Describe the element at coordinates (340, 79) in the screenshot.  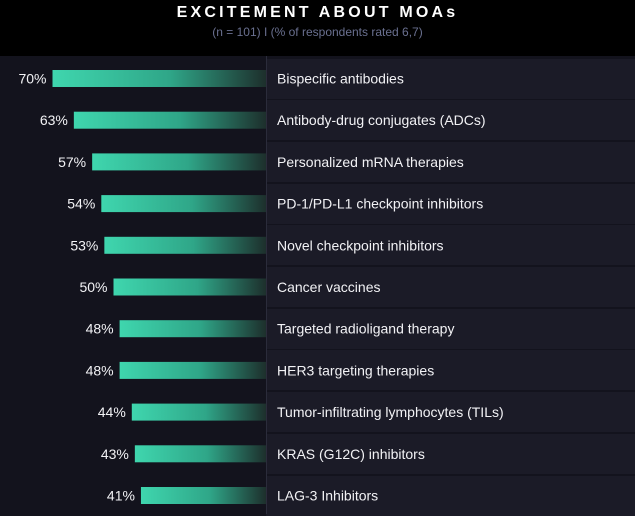
I see `category-label: Bispecific antibodies` at that location.